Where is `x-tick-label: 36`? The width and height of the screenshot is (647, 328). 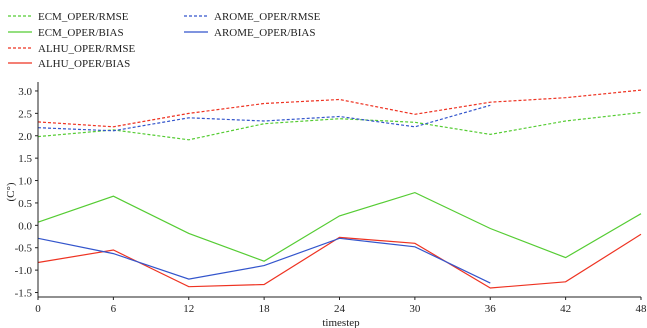 x-tick-label: 36 is located at coordinates (491, 309).